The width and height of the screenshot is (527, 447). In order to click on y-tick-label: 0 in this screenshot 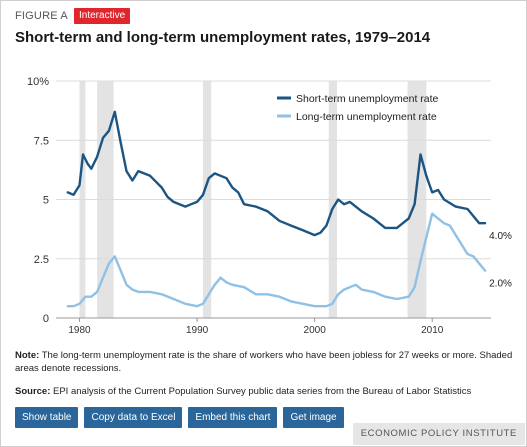, I will do `click(46, 319)`.